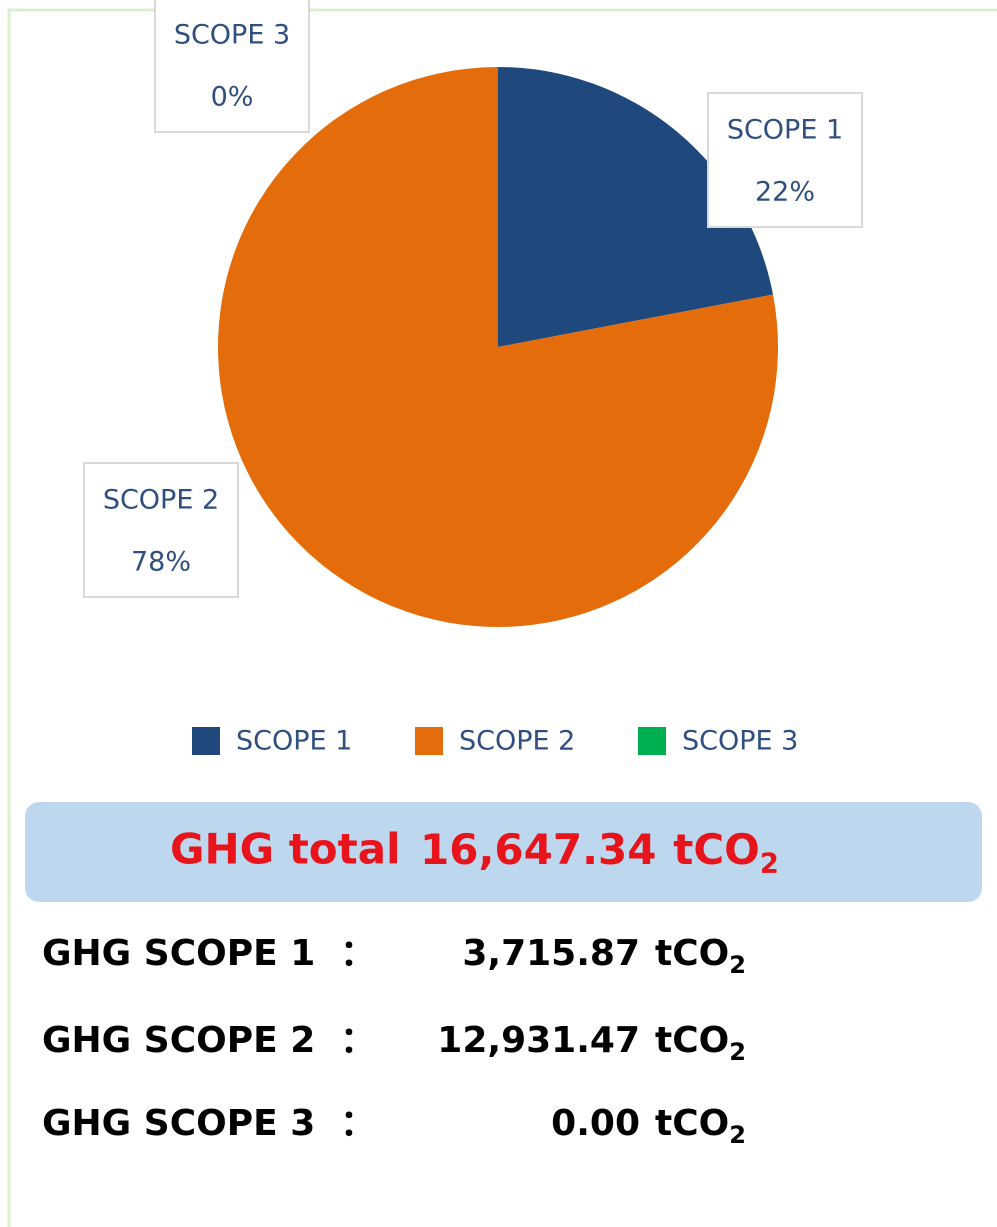 The width and height of the screenshot is (997, 1227). Describe the element at coordinates (551, 953) in the screenshot. I see `row-value: 3,715.87` at that location.